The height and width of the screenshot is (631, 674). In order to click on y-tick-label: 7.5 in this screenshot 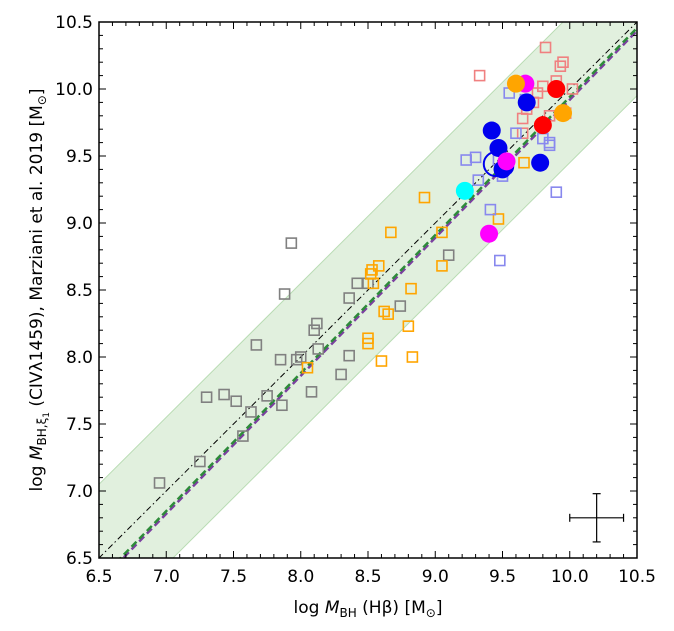, I will do `click(79, 425)`.